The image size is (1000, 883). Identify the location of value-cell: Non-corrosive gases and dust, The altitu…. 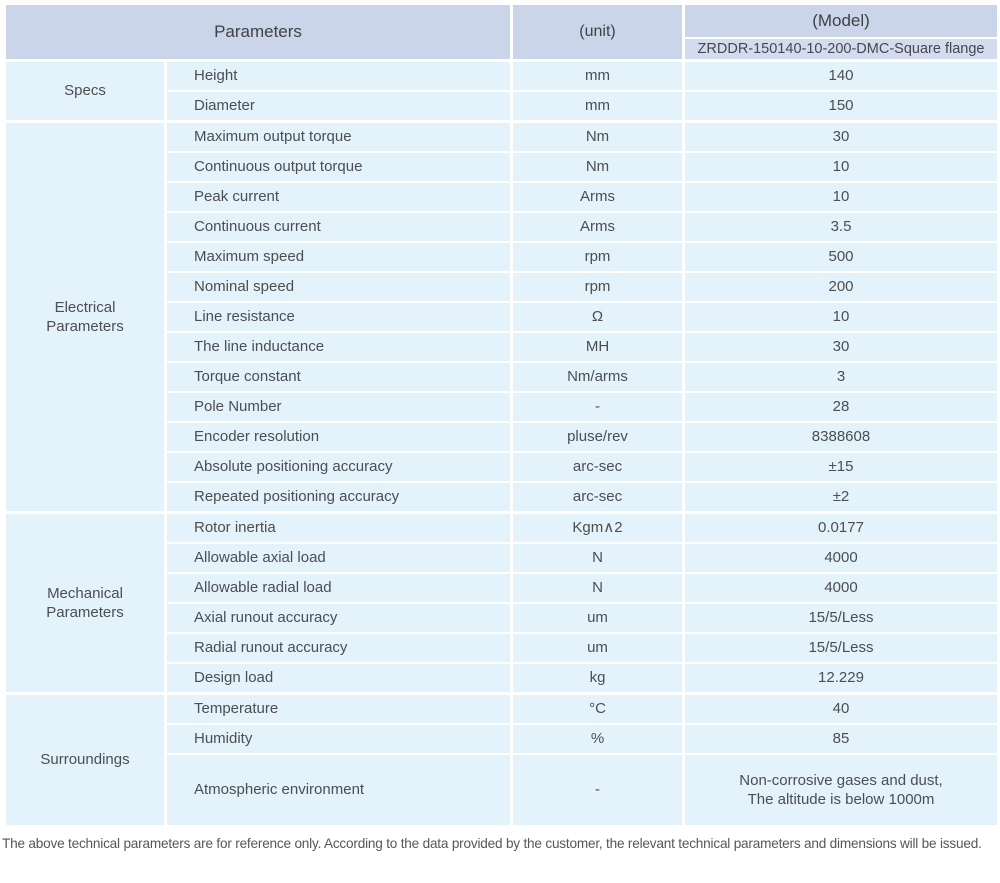
(841, 790).